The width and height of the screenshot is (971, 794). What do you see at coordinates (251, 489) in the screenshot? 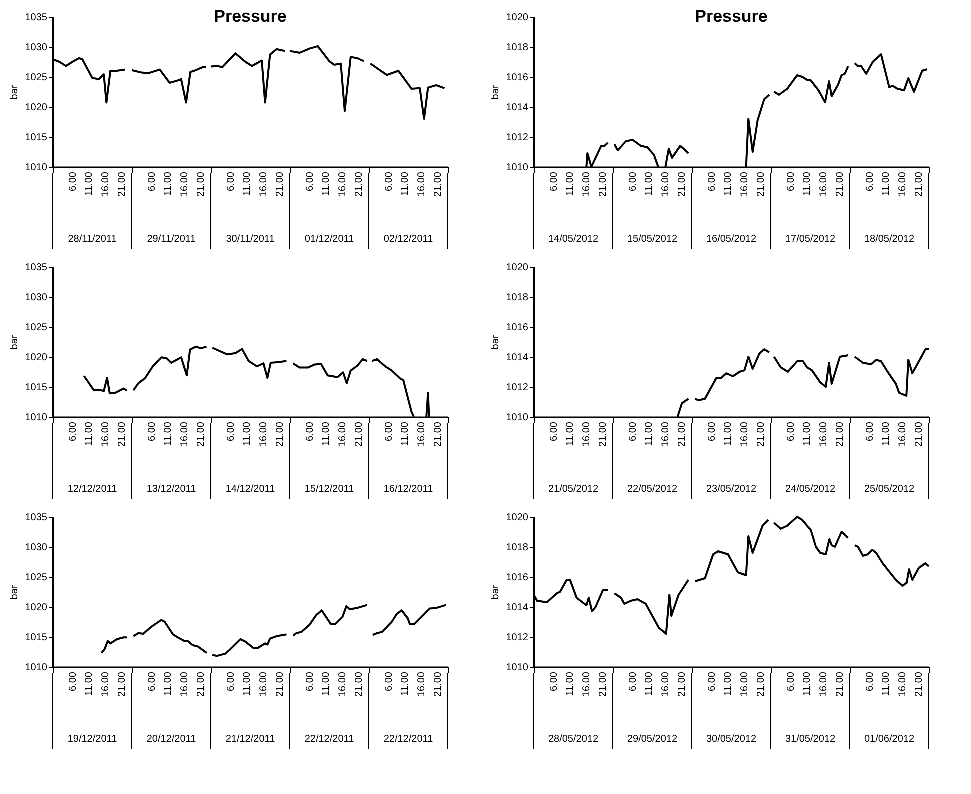
I see `text: 14/12/2011` at bounding box center [251, 489].